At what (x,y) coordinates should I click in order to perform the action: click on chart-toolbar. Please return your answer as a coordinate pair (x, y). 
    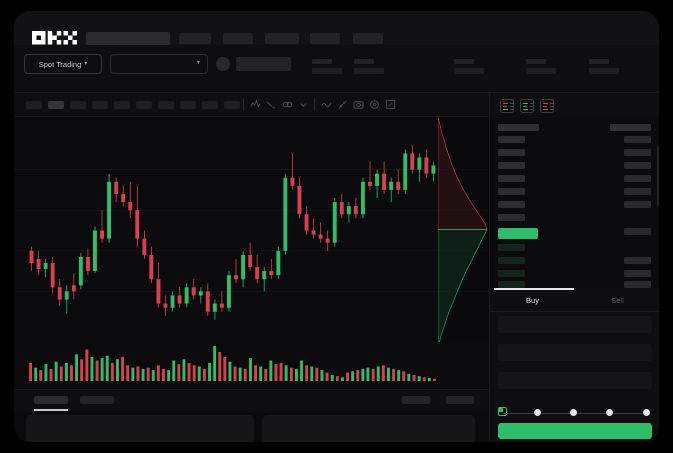
    Looking at the image, I should click on (251, 105).